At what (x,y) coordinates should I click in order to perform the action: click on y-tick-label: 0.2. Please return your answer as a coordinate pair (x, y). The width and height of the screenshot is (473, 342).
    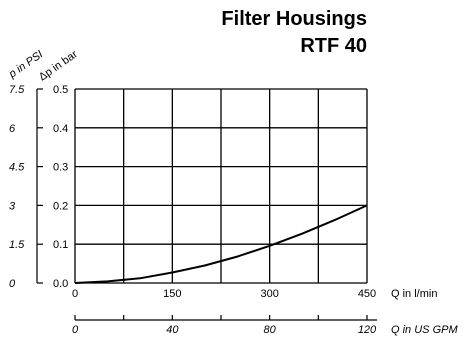
    Looking at the image, I should click on (60, 206).